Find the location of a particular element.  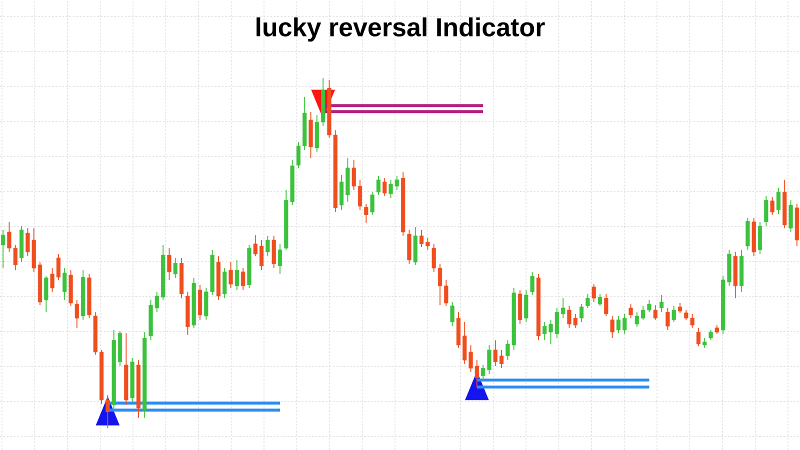

chart-title: lucky reversal Indicator is located at coordinates (400, 29).